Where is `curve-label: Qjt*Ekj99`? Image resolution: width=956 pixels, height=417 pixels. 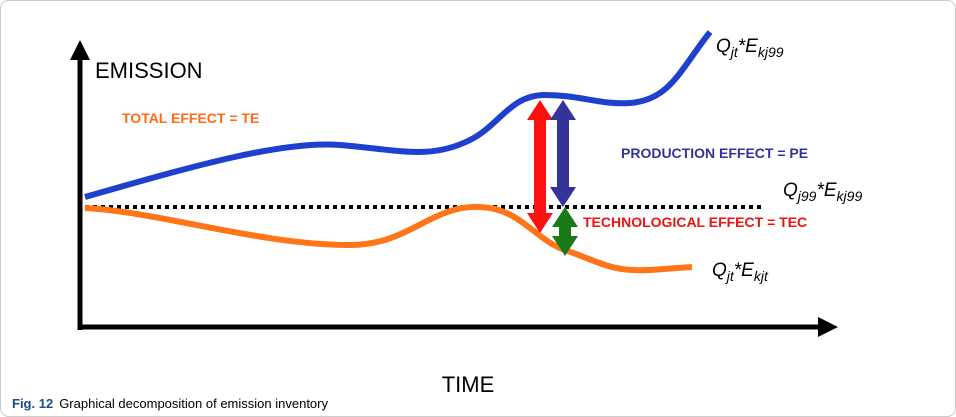 curve-label: Qjt*Ekj99 is located at coordinates (750, 48).